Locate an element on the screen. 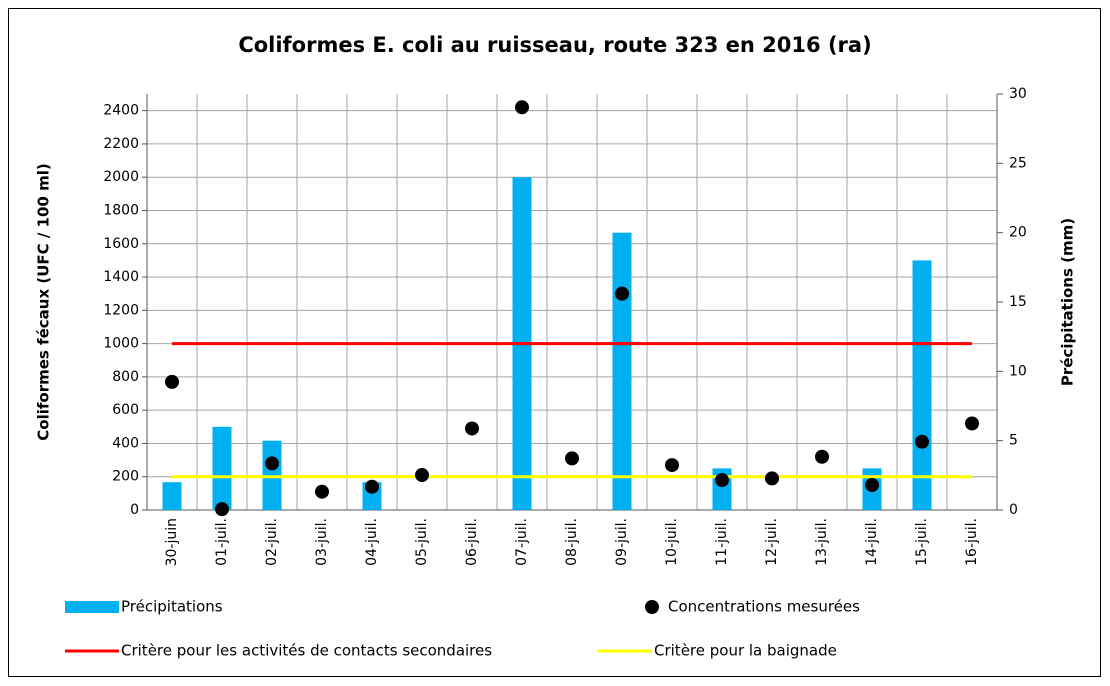 The image size is (1110, 686). y-tick-label: 1000 is located at coordinates (121, 344).